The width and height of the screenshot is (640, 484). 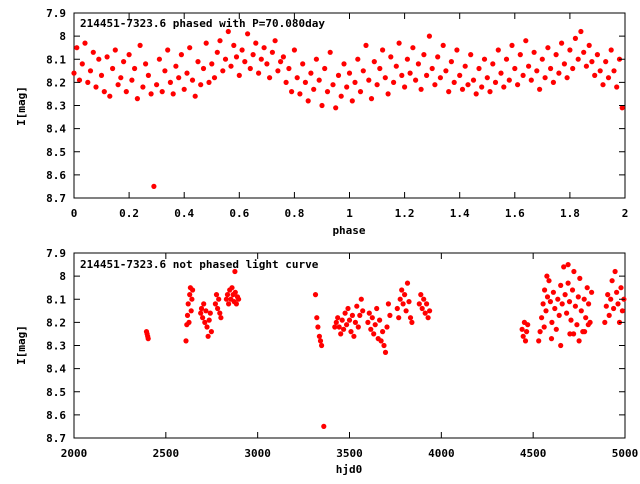 What do you see at coordinates (349, 469) in the screenshot?
I see `unphased-x-axis-label: hjd0` at bounding box center [349, 469].